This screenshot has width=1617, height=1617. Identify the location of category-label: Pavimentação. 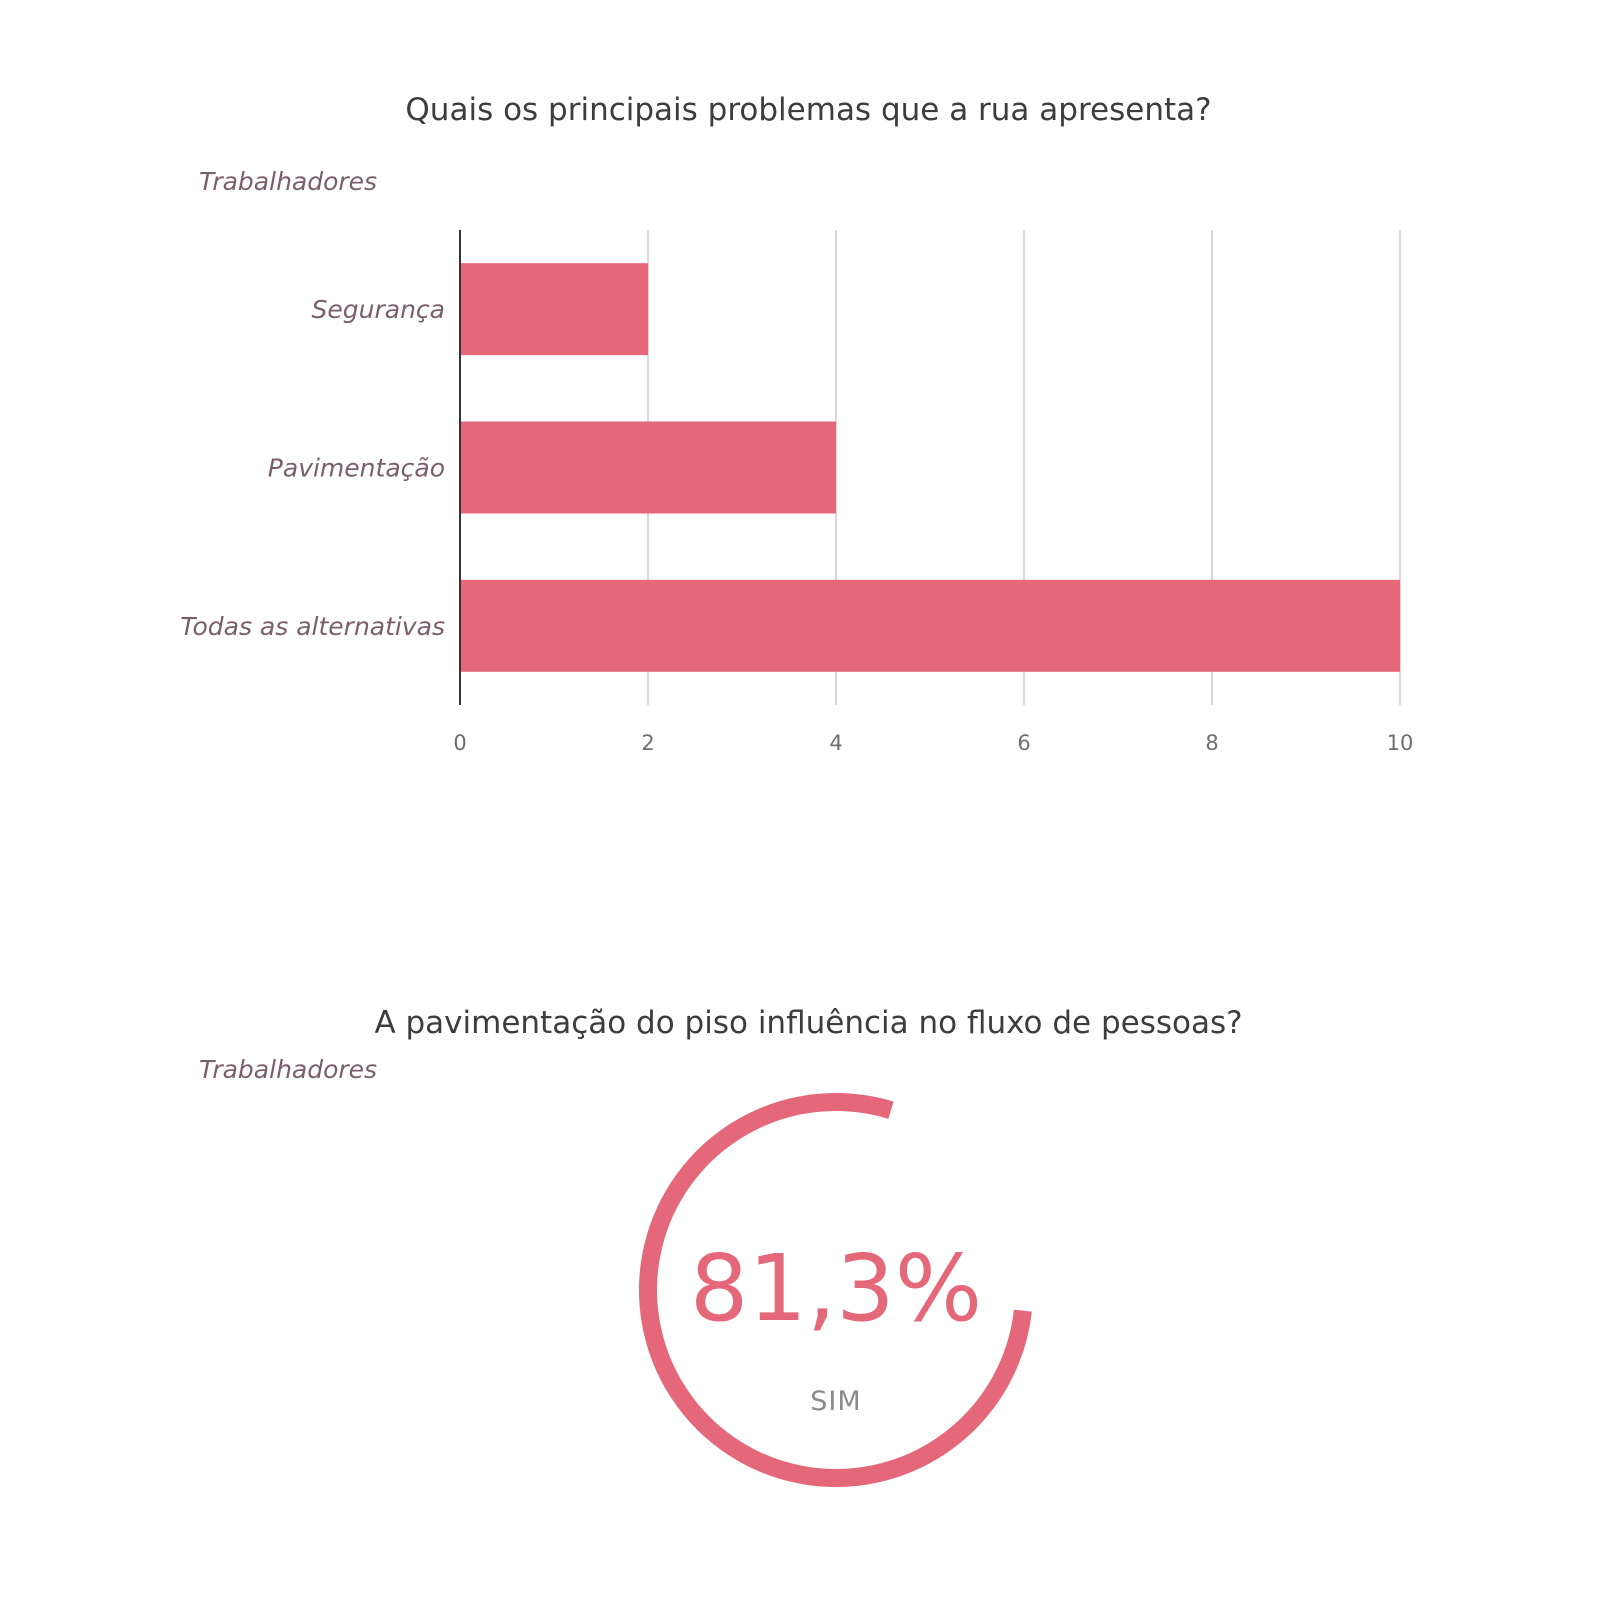
(356, 468).